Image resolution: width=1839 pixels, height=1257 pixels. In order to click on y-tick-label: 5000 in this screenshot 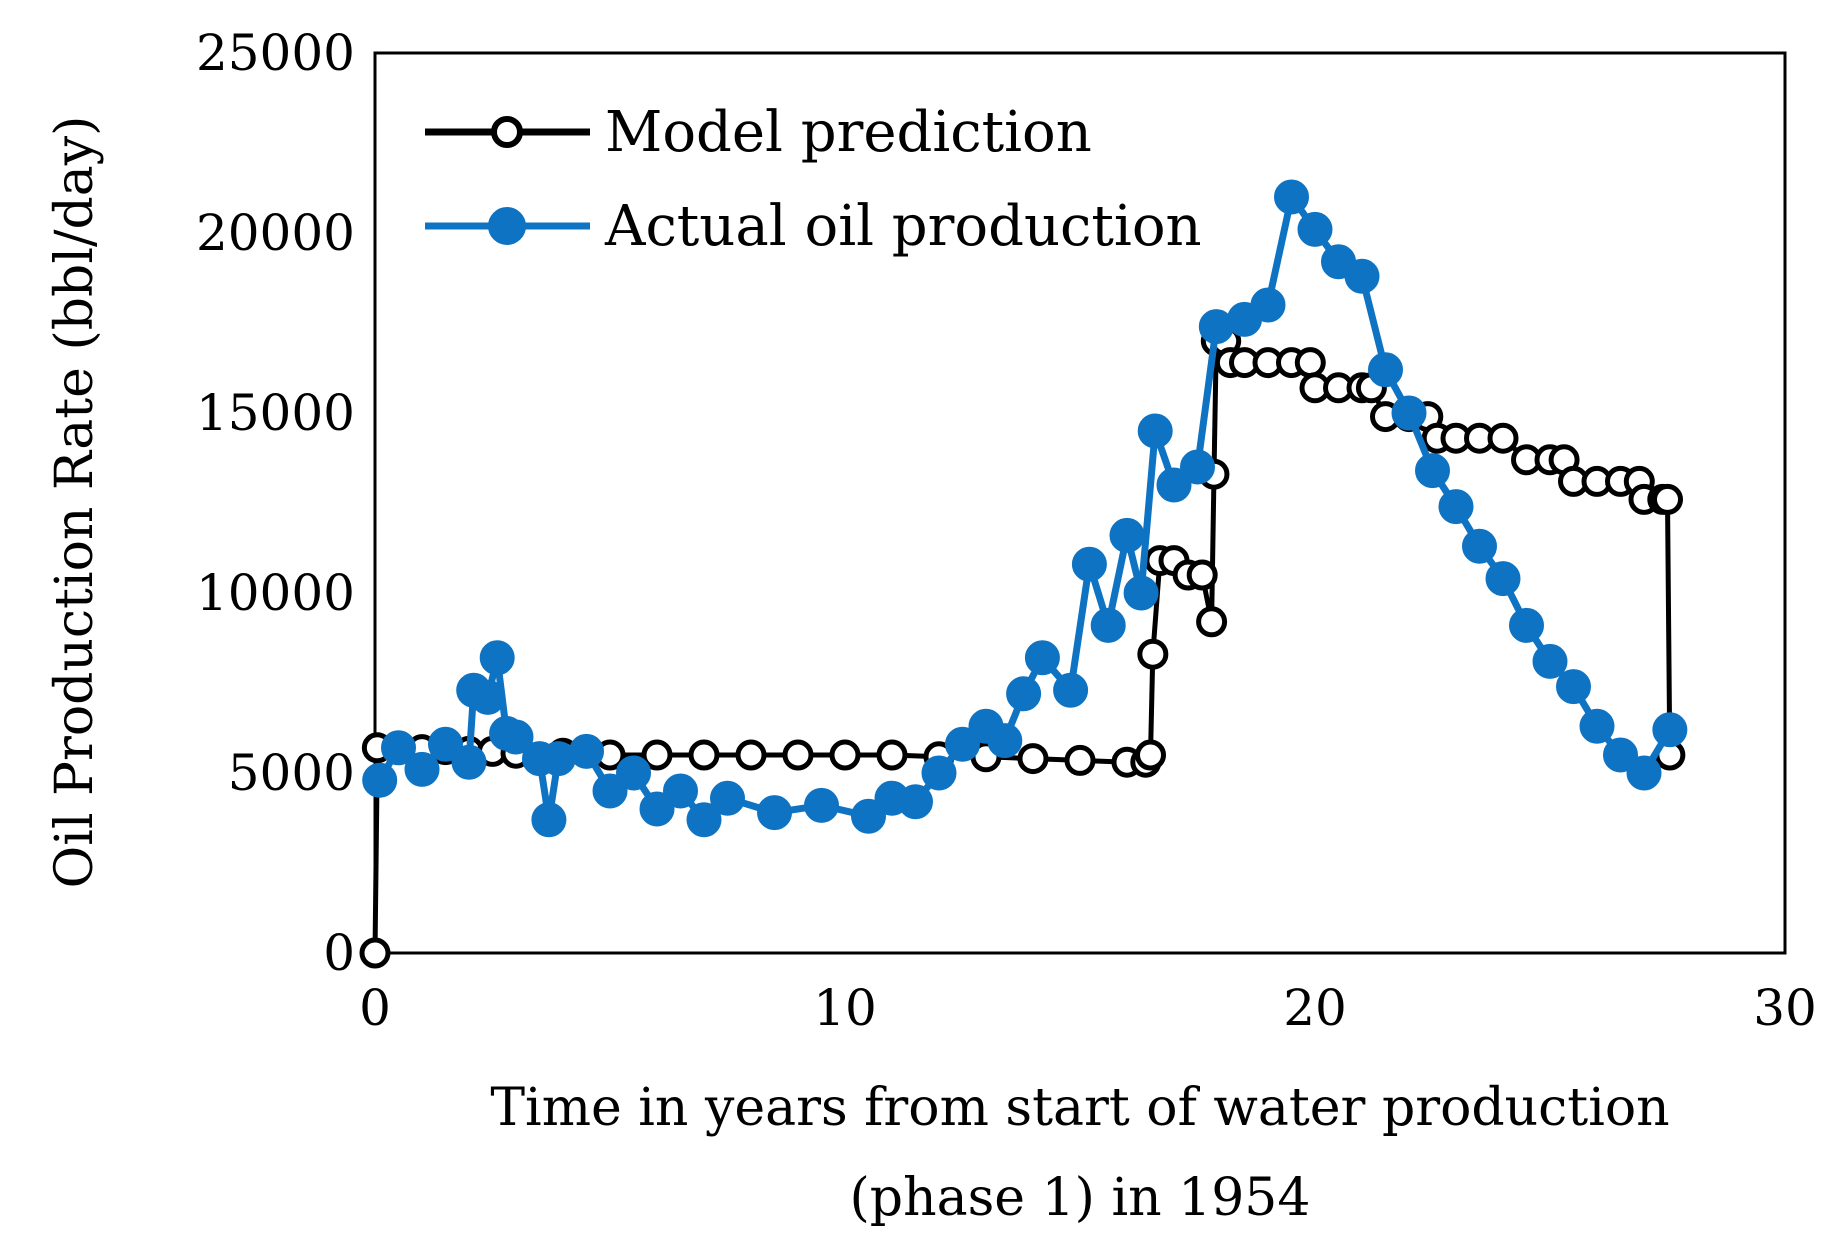, I will do `click(291, 773)`.